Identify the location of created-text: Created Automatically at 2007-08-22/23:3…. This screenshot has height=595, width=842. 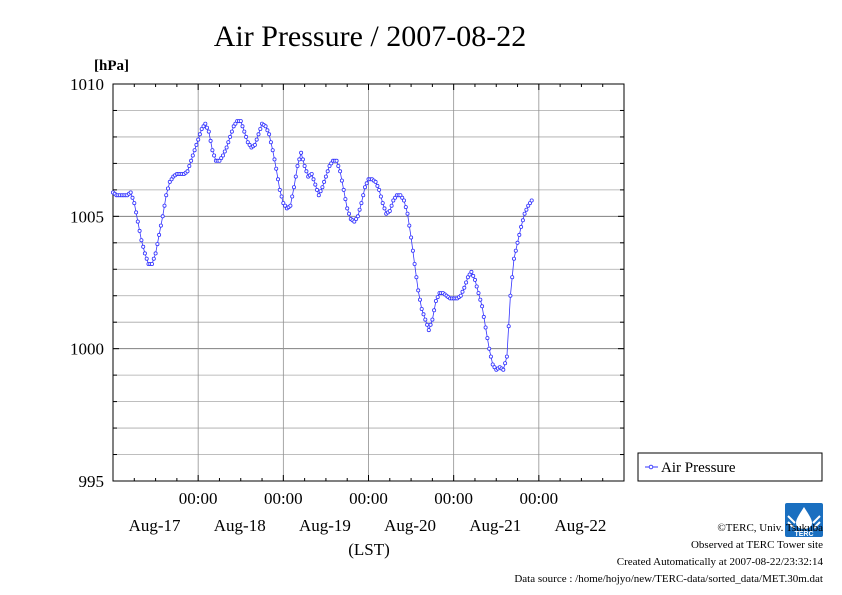
(720, 562).